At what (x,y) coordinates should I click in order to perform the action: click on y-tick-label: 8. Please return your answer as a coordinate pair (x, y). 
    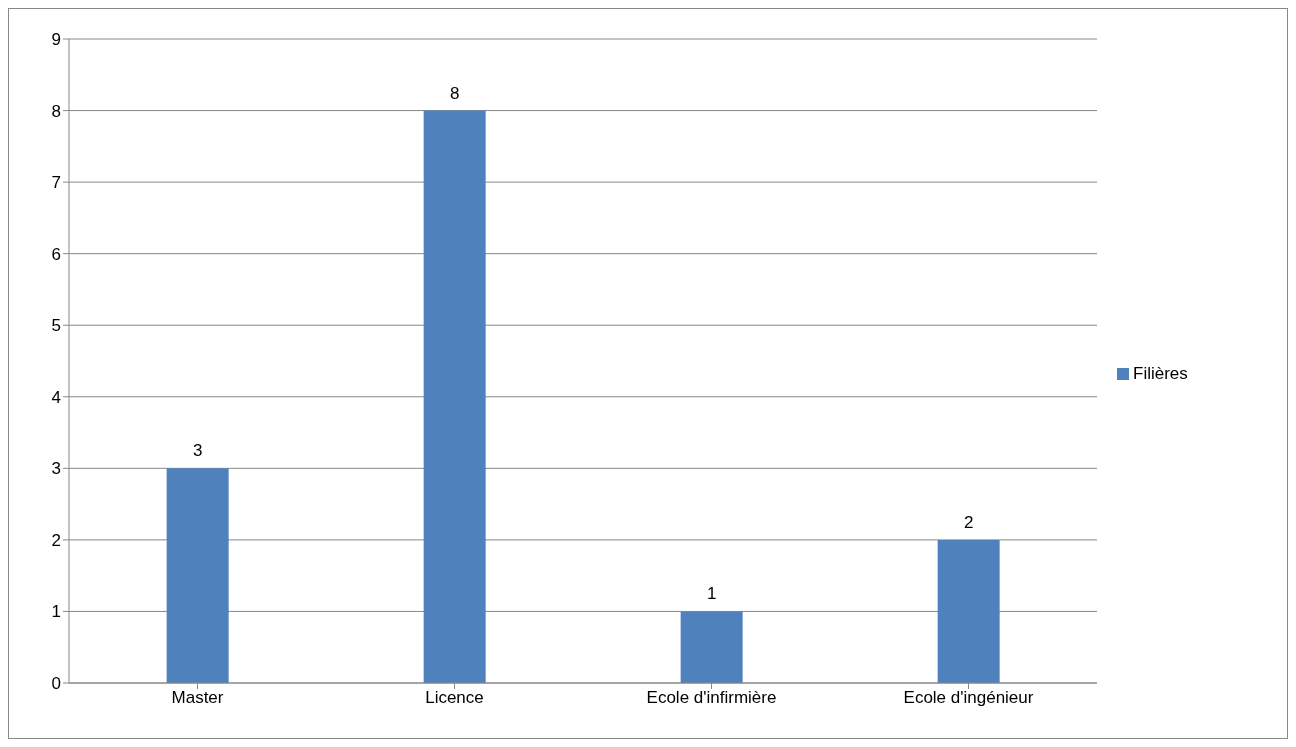
    Looking at the image, I should click on (56, 111).